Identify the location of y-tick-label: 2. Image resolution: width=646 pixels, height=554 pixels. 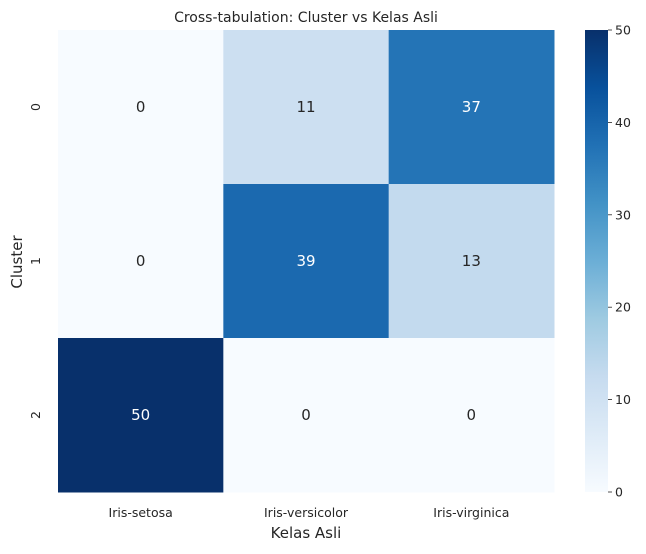
(35, 415).